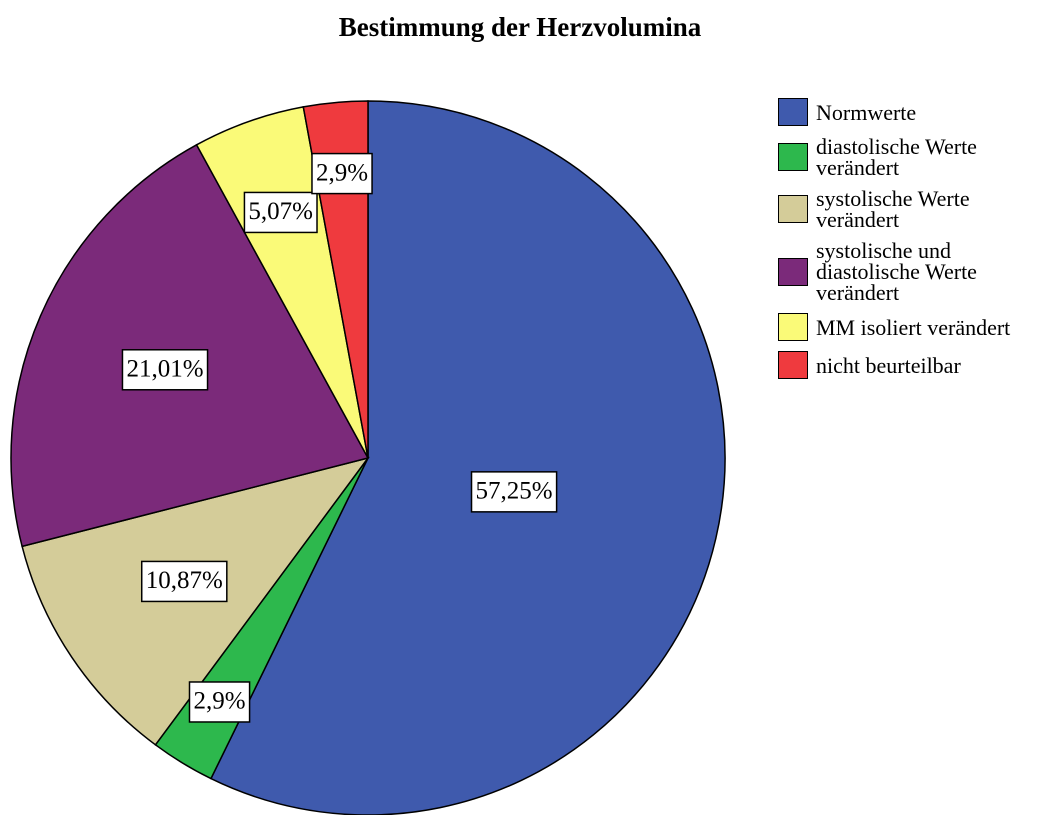 Image resolution: width=1038 pixels, height=815 pixels. I want to click on legend-item: systolische Werte verändert, so click(900, 209).